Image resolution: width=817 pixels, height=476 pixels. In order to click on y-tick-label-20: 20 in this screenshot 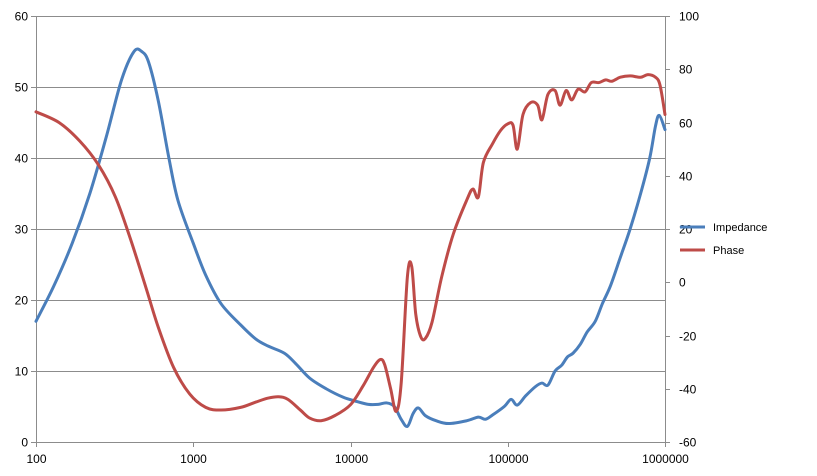, I will do `click(22, 301)`.